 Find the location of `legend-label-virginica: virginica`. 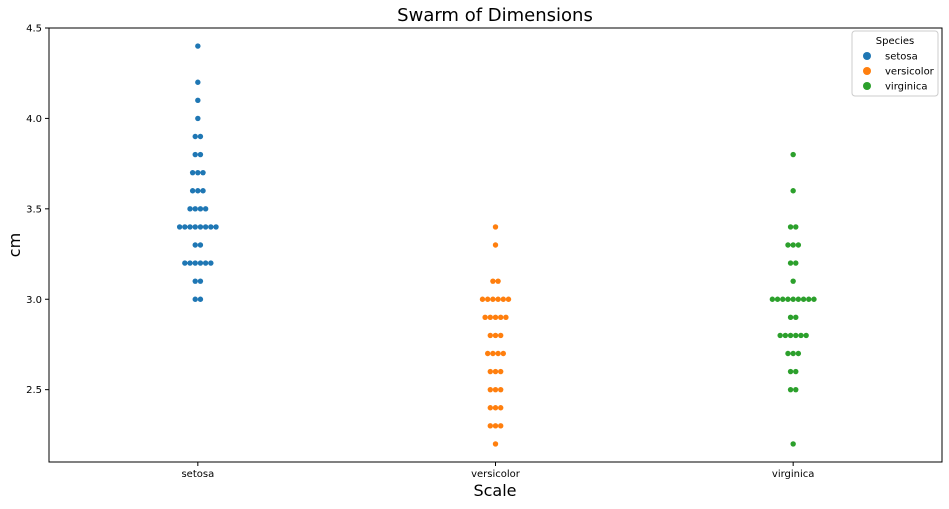

legend-label-virginica: virginica is located at coordinates (906, 87).